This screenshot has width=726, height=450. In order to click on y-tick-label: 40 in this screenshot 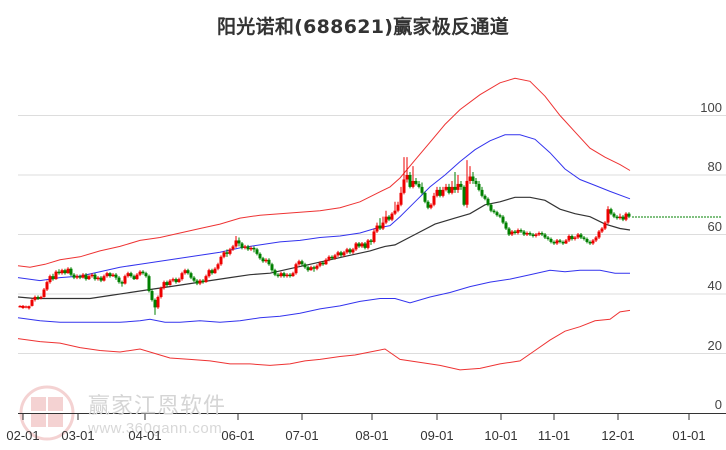, I will do `click(714, 285)`.